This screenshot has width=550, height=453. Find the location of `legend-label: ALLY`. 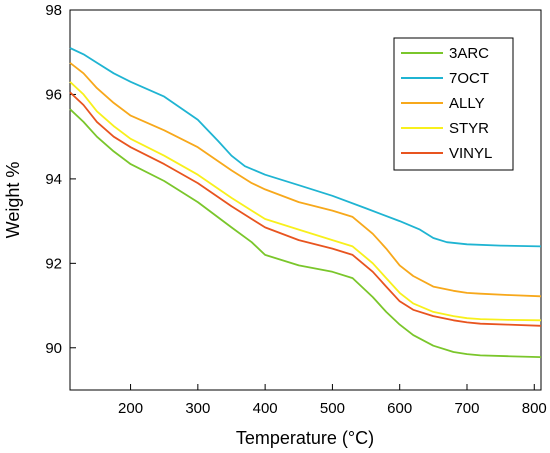

legend-label: ALLY is located at coordinates (467, 103).